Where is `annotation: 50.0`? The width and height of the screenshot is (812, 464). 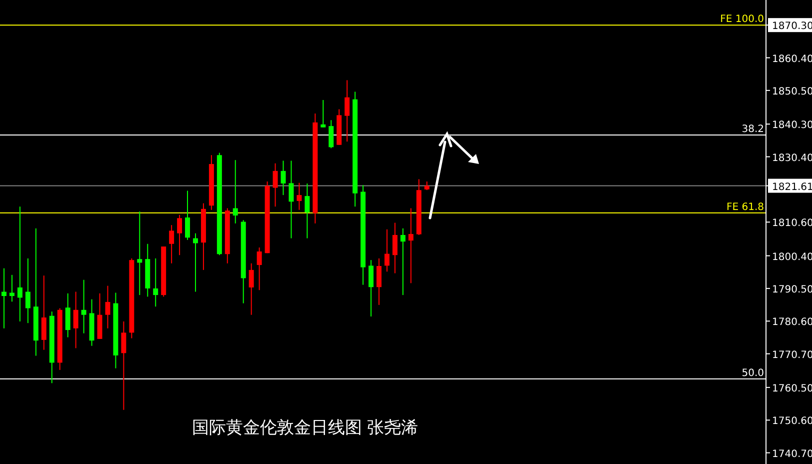
annotation: 50.0 is located at coordinates (753, 373).